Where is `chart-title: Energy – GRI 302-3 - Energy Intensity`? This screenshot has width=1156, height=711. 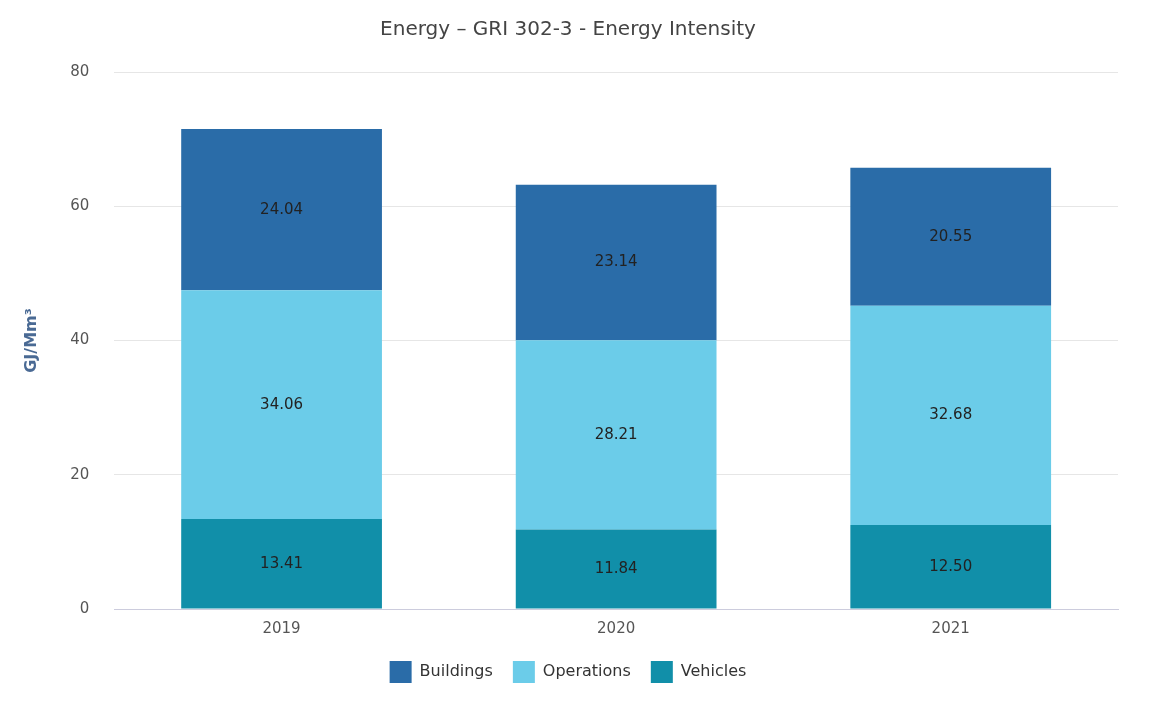 chart-title: Energy – GRI 302-3 - Energy Intensity is located at coordinates (568, 28).